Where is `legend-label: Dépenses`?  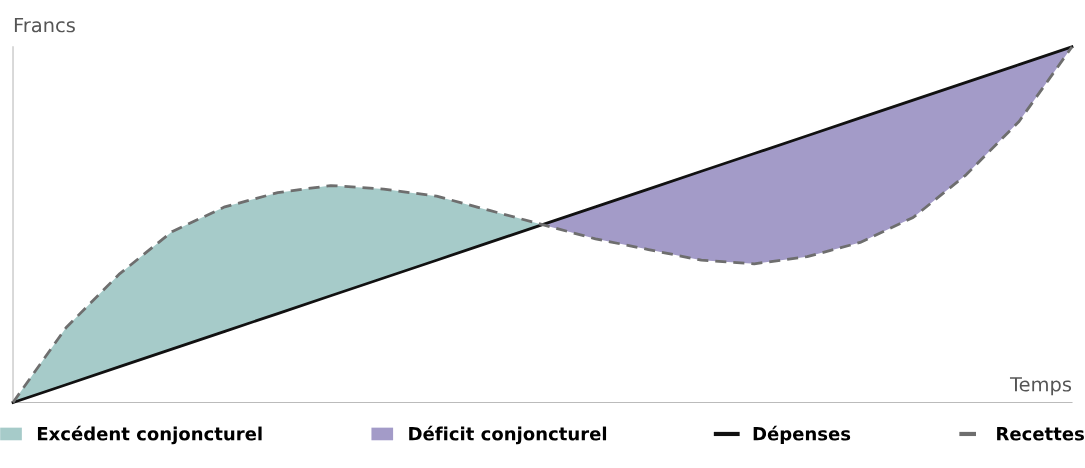 legend-label: Dépenses is located at coordinates (802, 435).